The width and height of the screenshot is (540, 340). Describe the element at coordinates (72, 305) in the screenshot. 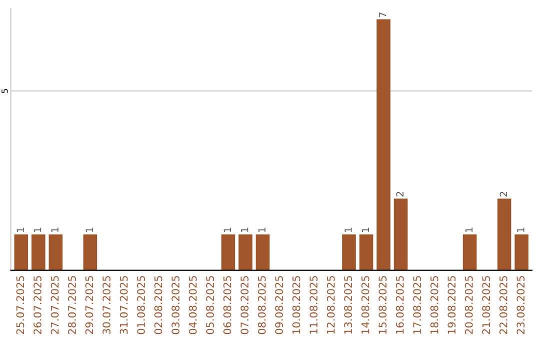

I see `x-tick-label: 28.07.2025` at that location.